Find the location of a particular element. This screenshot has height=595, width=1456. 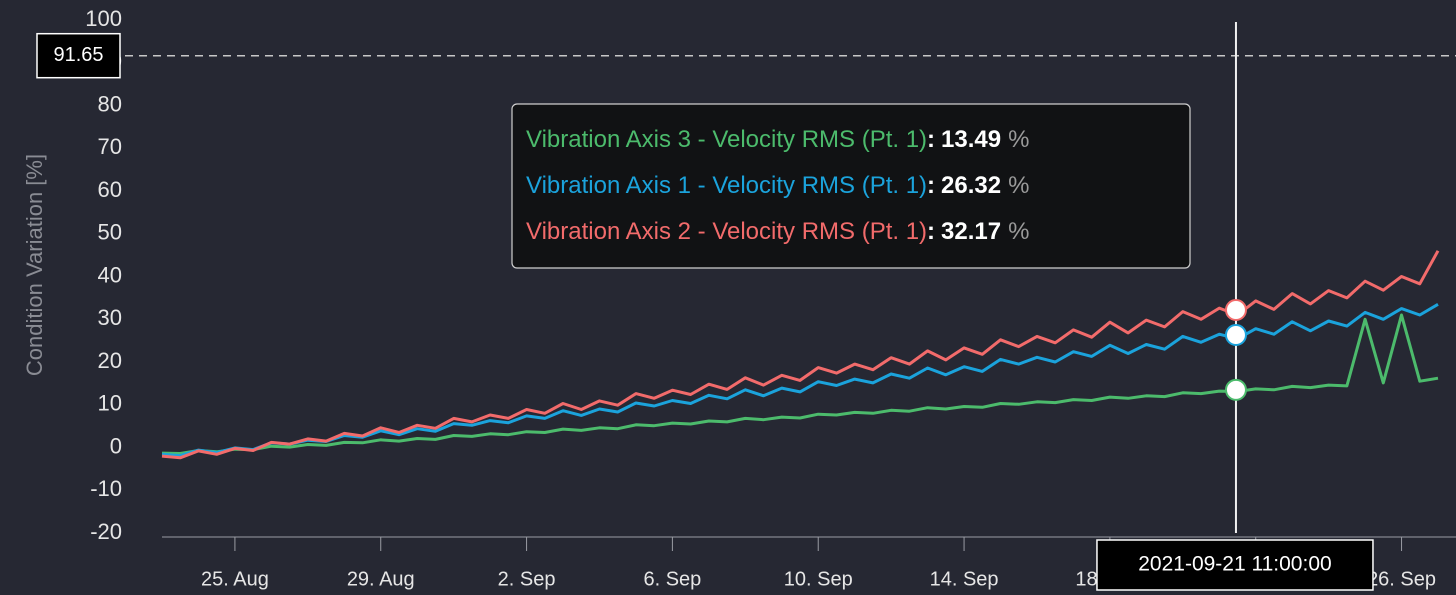

tooltip-series-name: Vibration Axis 3 - Velocity RMS (Pt. 1) is located at coordinates (726, 139).